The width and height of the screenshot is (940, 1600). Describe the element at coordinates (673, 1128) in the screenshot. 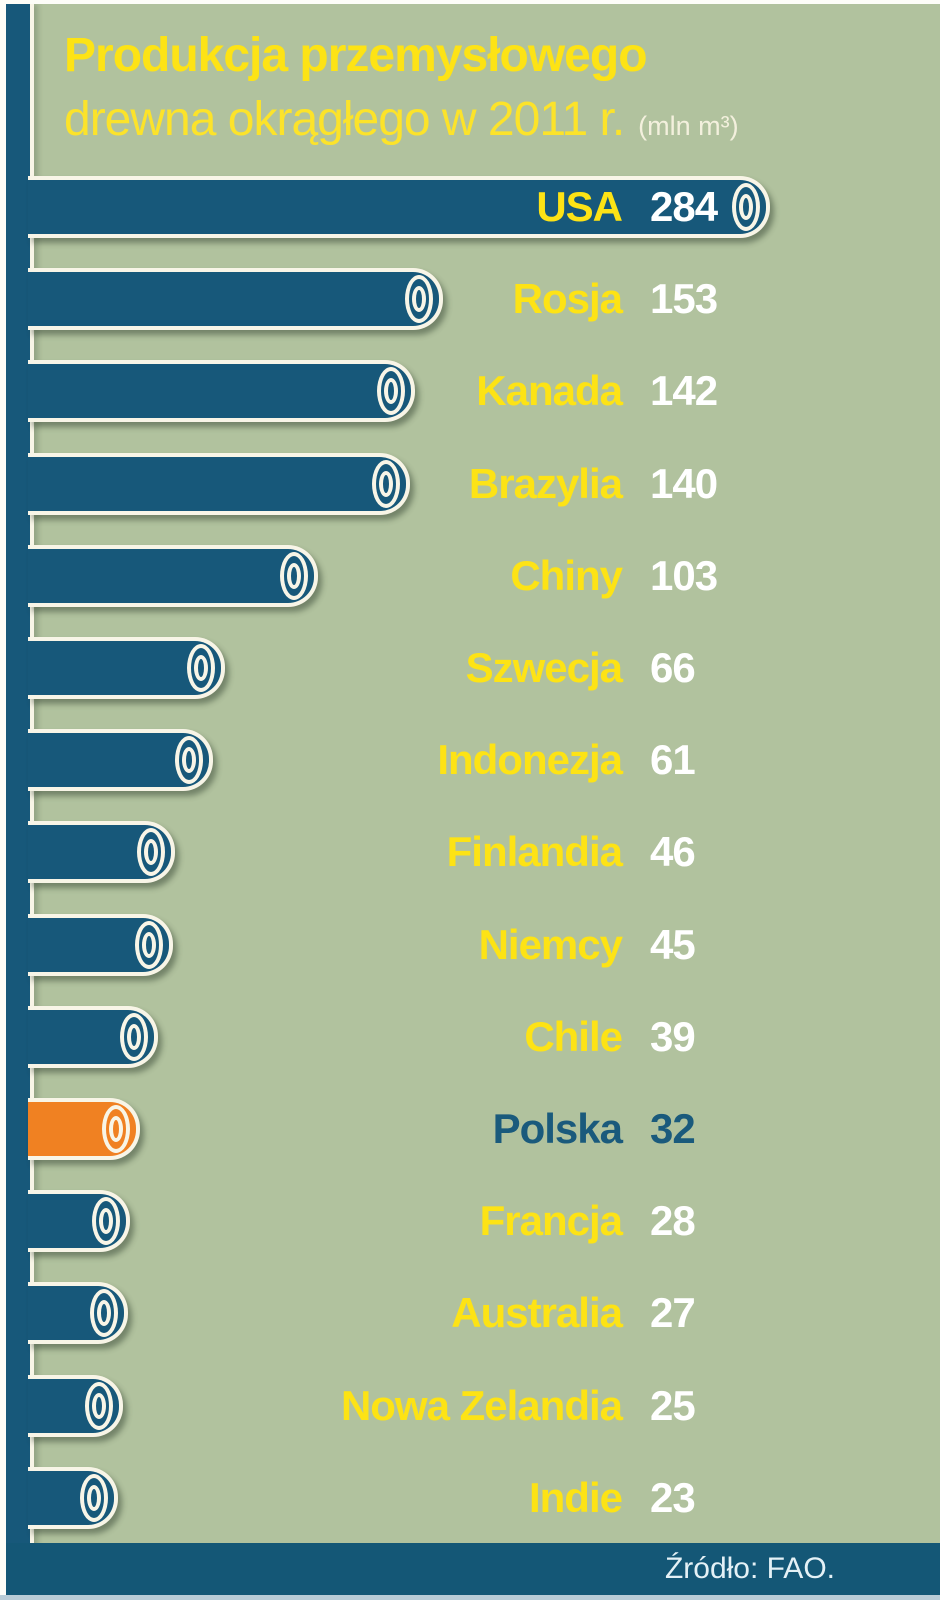

I see `value-label: 32` at that location.